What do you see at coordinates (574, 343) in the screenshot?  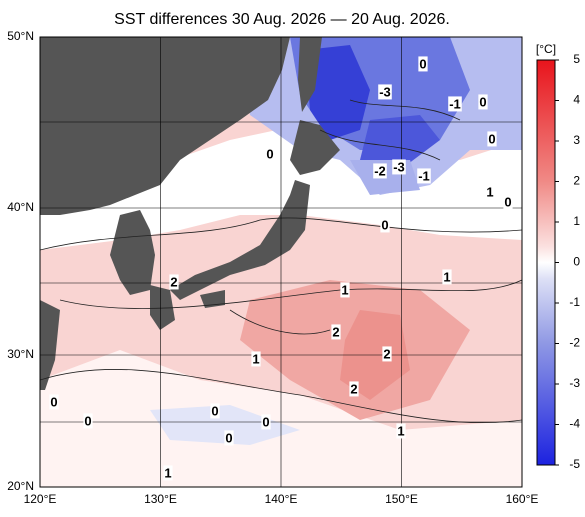 I see `colorbar-tick-label: -2` at bounding box center [574, 343].